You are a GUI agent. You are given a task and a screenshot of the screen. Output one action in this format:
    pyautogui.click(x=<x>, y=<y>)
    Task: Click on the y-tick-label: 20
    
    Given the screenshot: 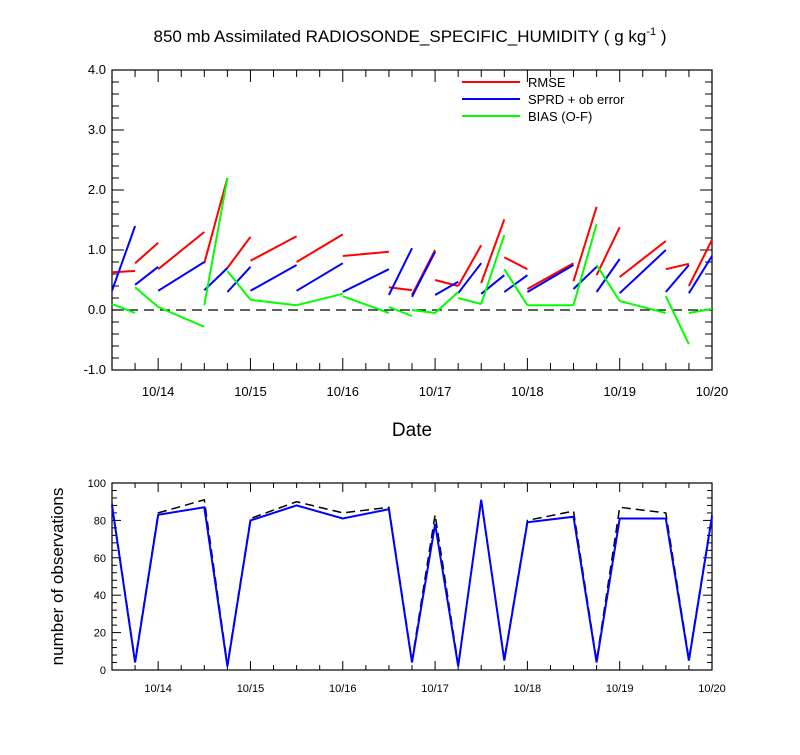 What is the action you would take?
    pyautogui.click(x=100, y=634)
    